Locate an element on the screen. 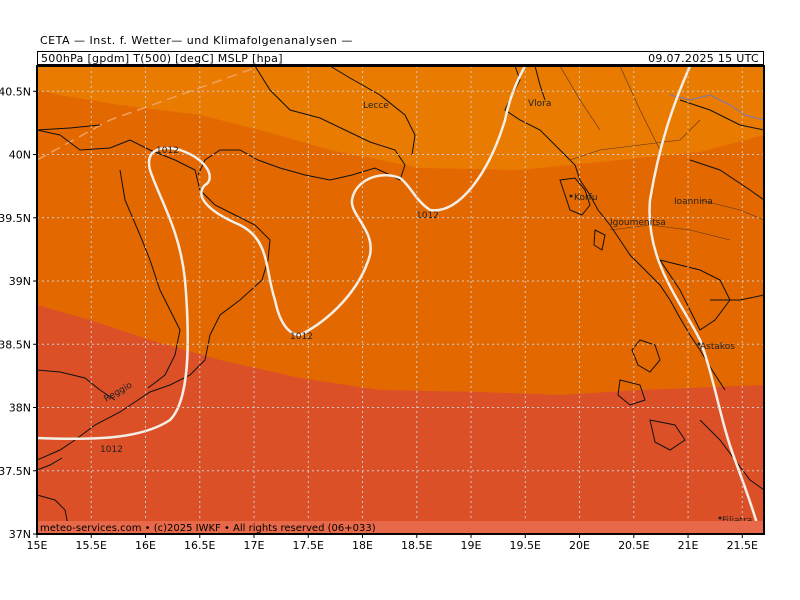 This screenshot has width=800, height=600. credit-strip is located at coordinates (400, 527).